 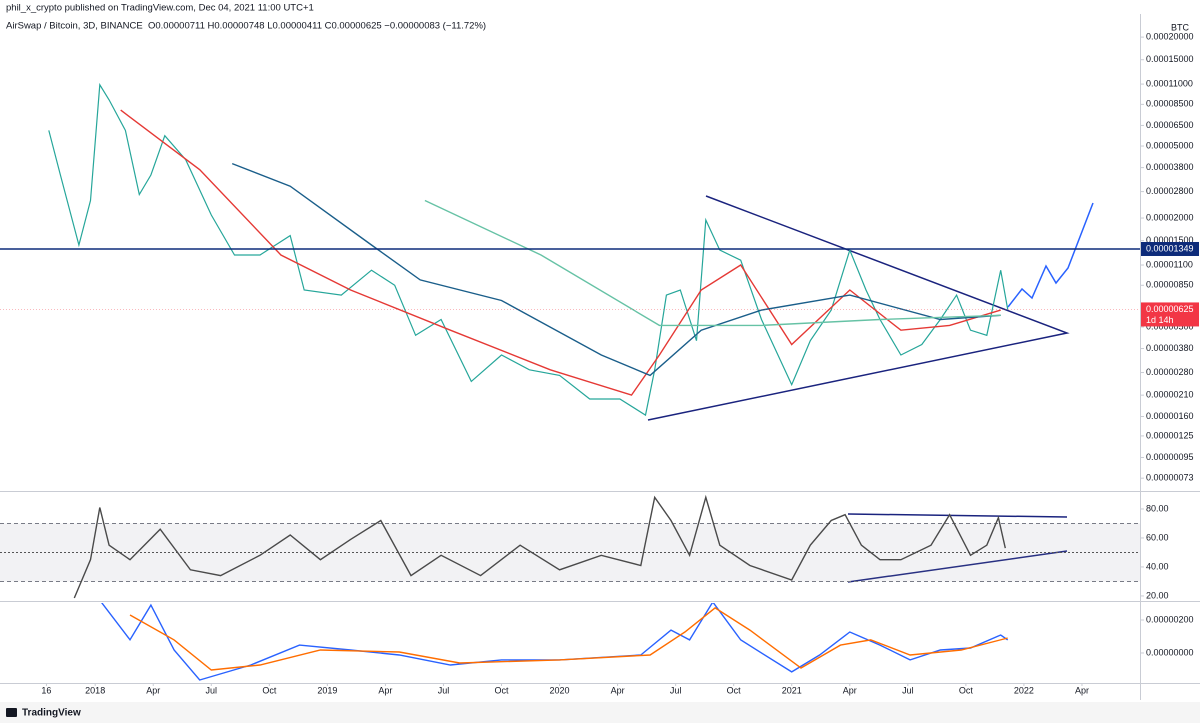 I want to click on footer-bar, so click(x=600, y=712).